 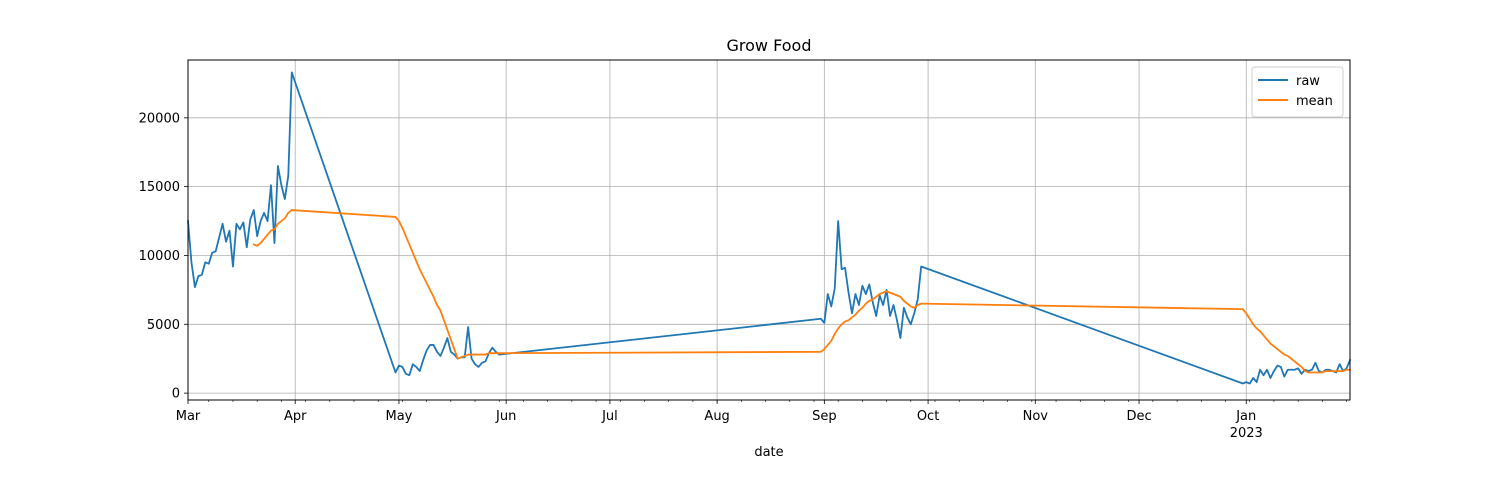 I want to click on x-tick-label: Aug, so click(x=716, y=416).